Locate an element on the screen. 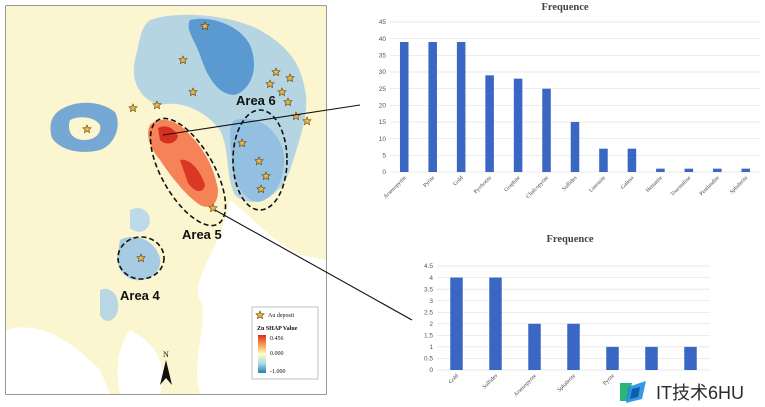 The height and width of the screenshot is (407, 765). y-tick-label: 1.5 is located at coordinates (428, 336).